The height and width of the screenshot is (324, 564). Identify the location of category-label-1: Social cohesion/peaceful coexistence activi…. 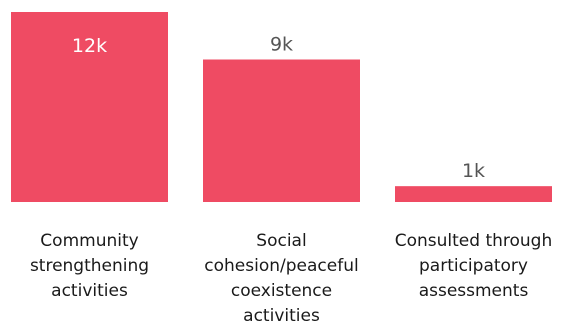
(281, 277).